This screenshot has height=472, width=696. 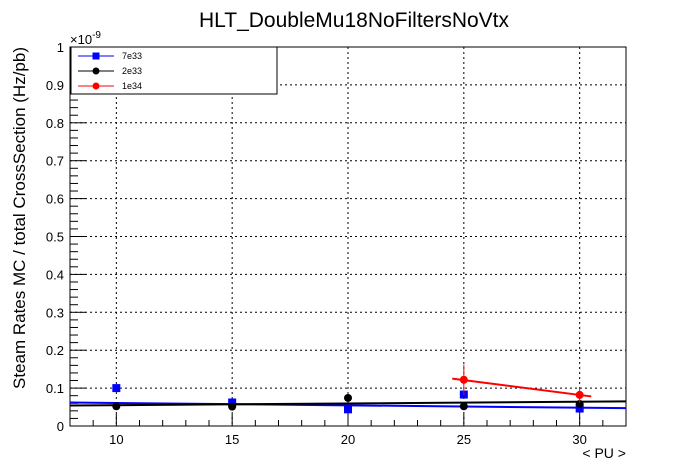 What do you see at coordinates (55, 161) in the screenshot?
I see `y-tick-label-7: 0.7` at bounding box center [55, 161].